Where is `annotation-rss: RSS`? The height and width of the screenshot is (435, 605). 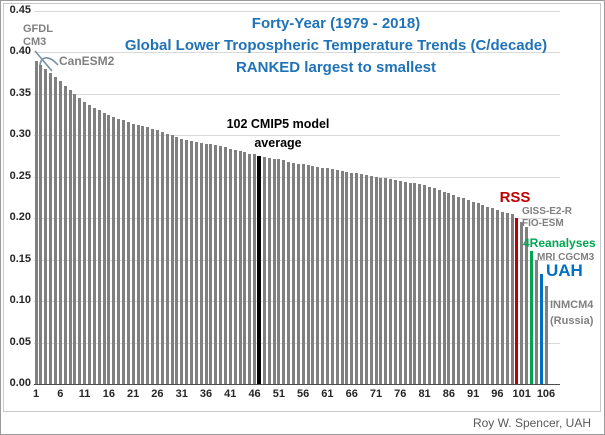
annotation-rss: RSS is located at coordinates (515, 197).